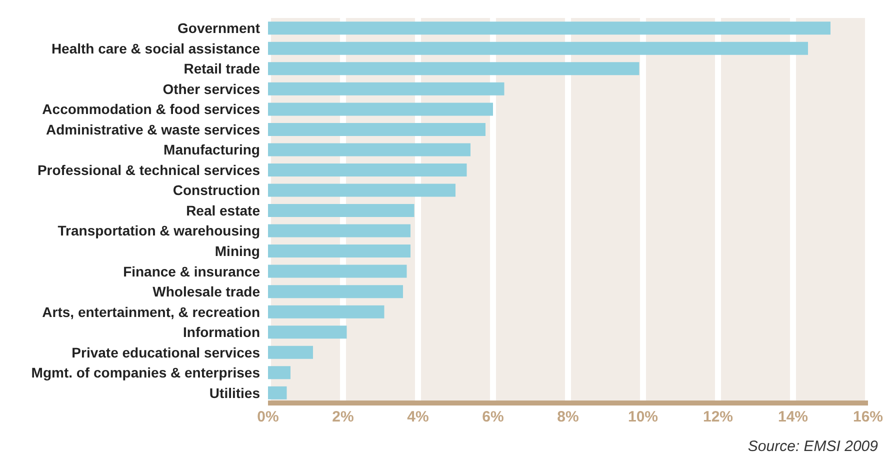 The height and width of the screenshot is (470, 890). Describe the element at coordinates (343, 417) in the screenshot. I see `x-tick-label: 2%` at that location.